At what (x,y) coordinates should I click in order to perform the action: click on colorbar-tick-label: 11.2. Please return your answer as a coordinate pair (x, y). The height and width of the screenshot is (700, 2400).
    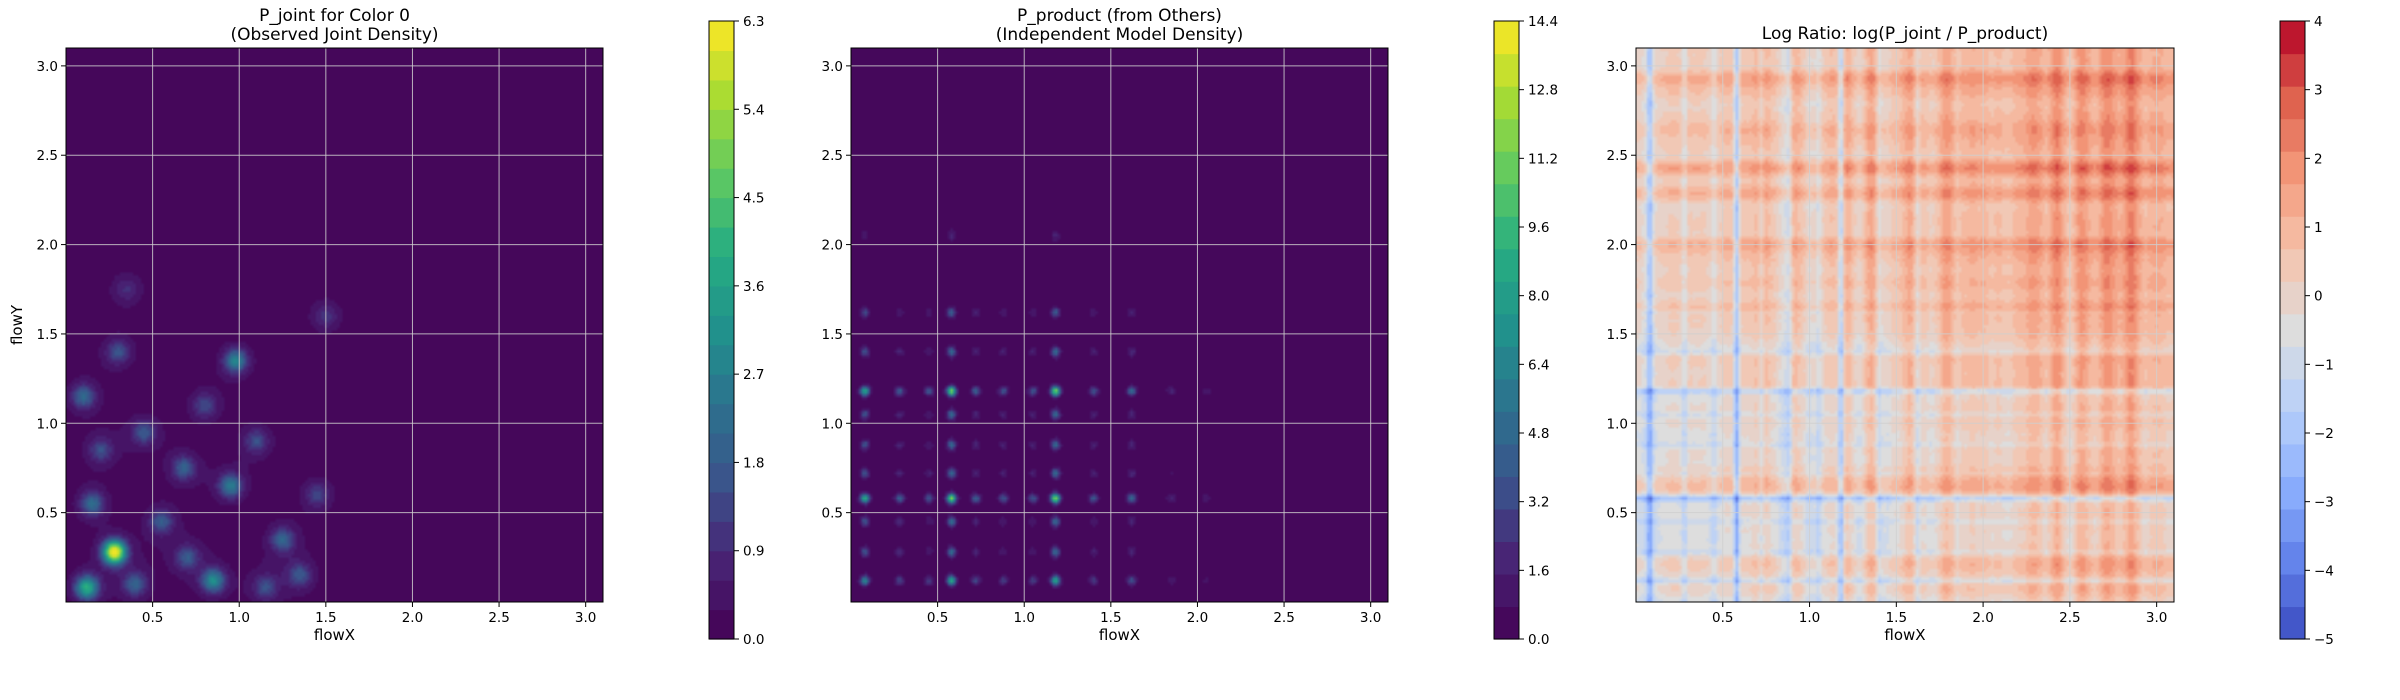
    Looking at the image, I should click on (1543, 159).